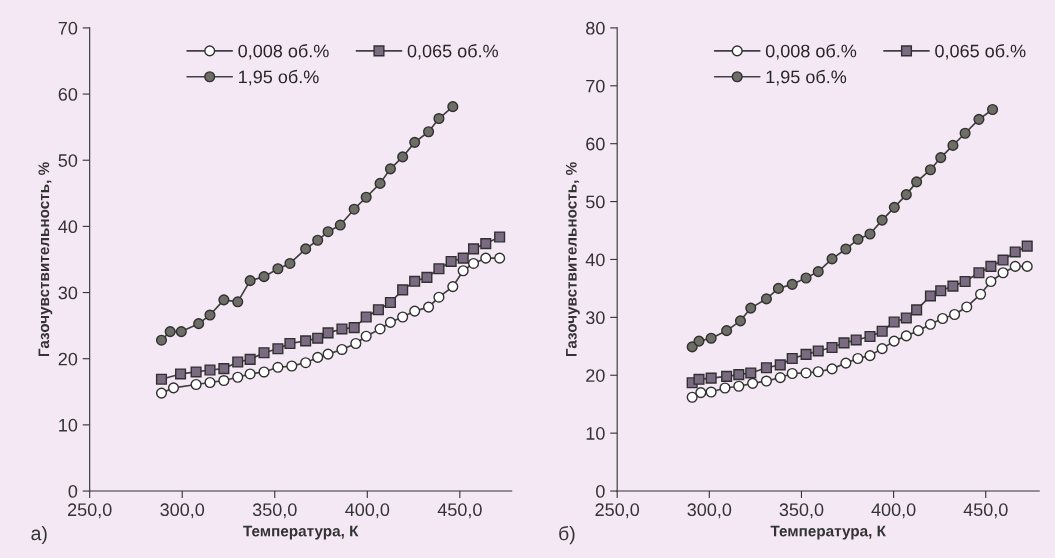  I want to click on text: б), so click(567, 535).